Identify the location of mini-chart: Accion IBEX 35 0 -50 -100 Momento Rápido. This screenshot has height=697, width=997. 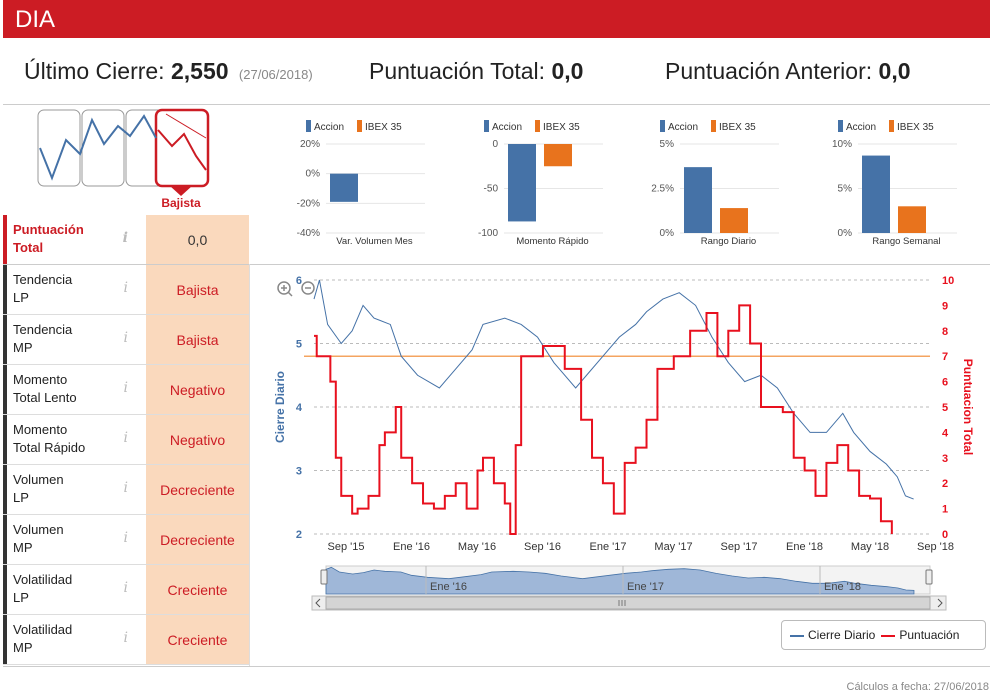
(540, 183).